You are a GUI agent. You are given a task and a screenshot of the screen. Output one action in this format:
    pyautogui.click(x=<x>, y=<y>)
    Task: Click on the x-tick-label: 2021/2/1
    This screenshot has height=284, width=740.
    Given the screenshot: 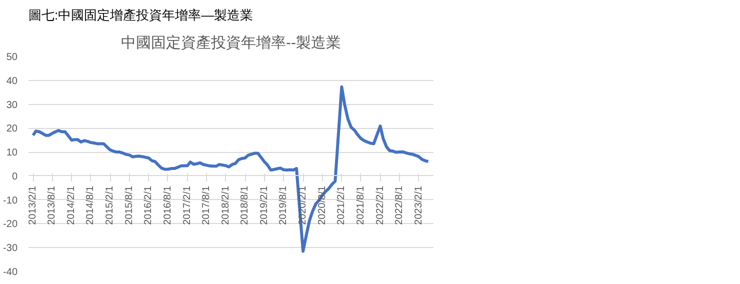 What is the action you would take?
    pyautogui.click(x=342, y=205)
    